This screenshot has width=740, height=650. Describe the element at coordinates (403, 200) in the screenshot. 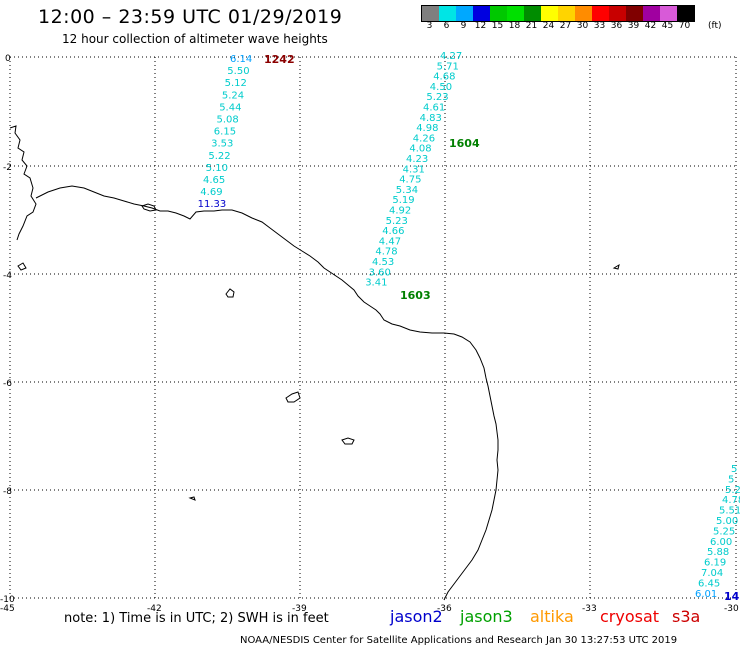

I see `wave-height-value: 5.19` at that location.